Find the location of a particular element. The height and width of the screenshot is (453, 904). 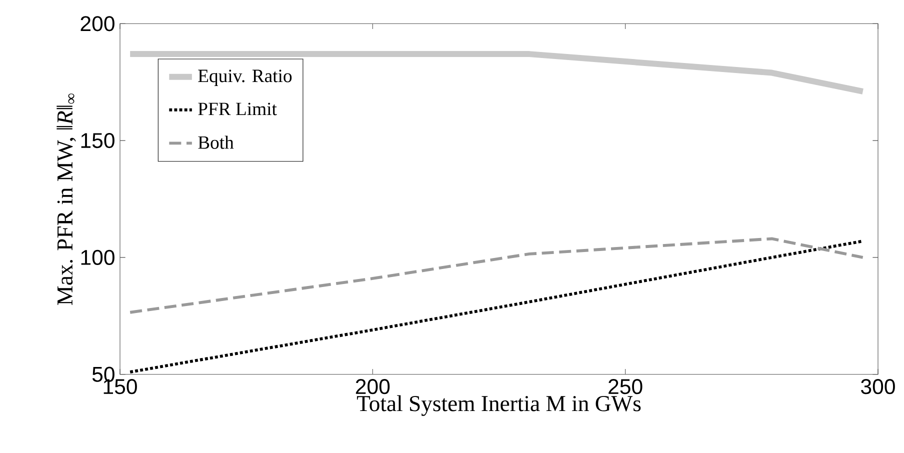

x-axis-title: Total System Inertia M in GWs is located at coordinates (498, 405).